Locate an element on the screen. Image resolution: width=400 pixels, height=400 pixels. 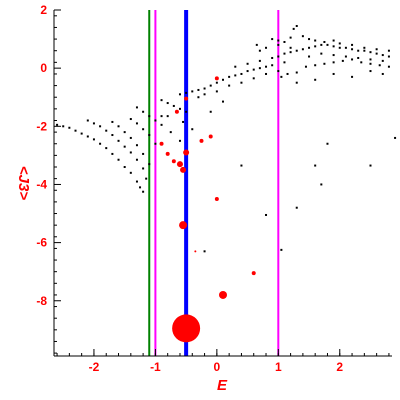
x-tick-label: 2 is located at coordinates (339, 367).